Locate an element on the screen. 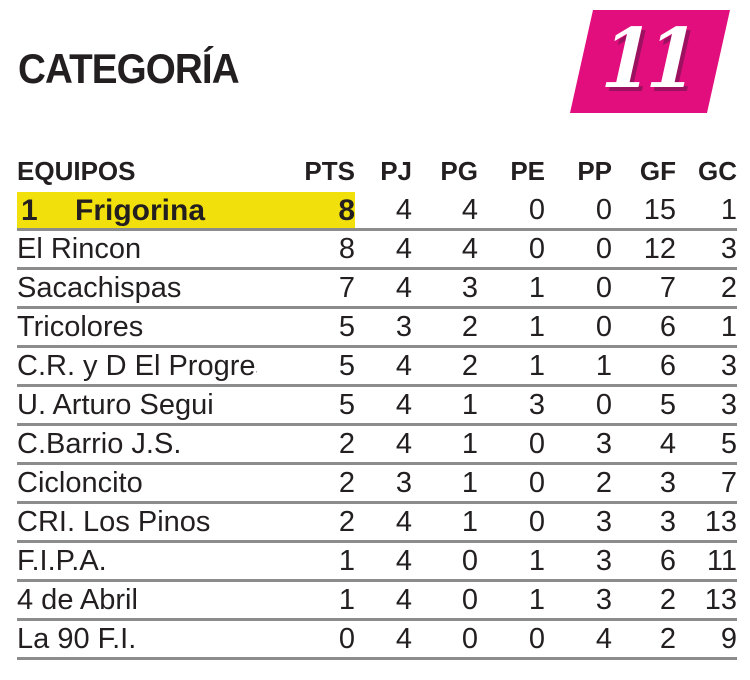 This screenshot has height=680, width=750. team-cell: 1 Frigorina is located at coordinates (137, 211).